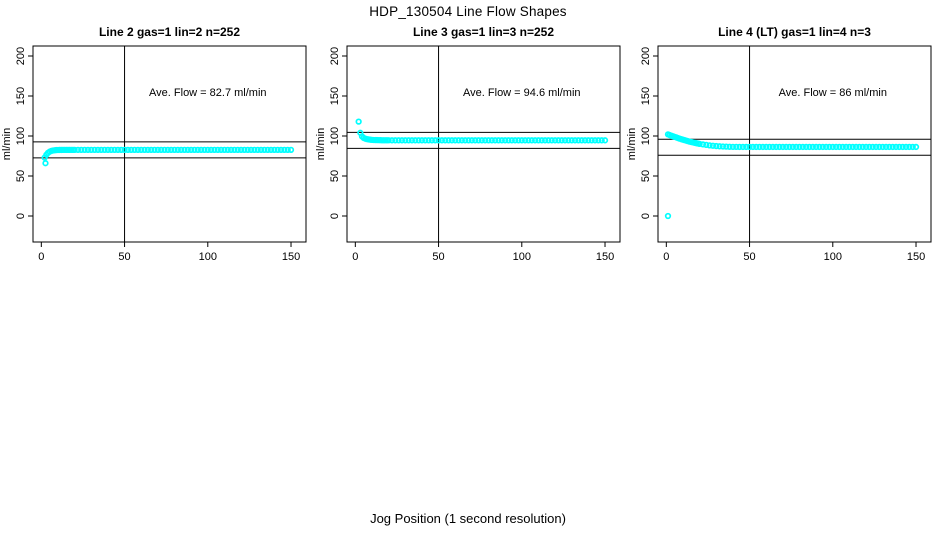 The image size is (936, 540). Describe the element at coordinates (521, 93) in the screenshot. I see `ave-flow-annotation: Ave. Flow = 94.6 ml/min` at that location.